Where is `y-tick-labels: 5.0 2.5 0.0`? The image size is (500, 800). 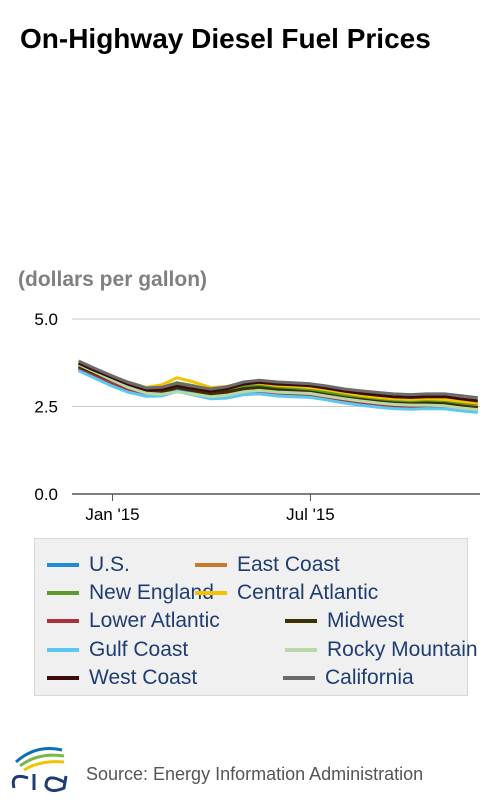
y-tick-labels: 5.0 2.5 0.0 is located at coordinates (46, 407).